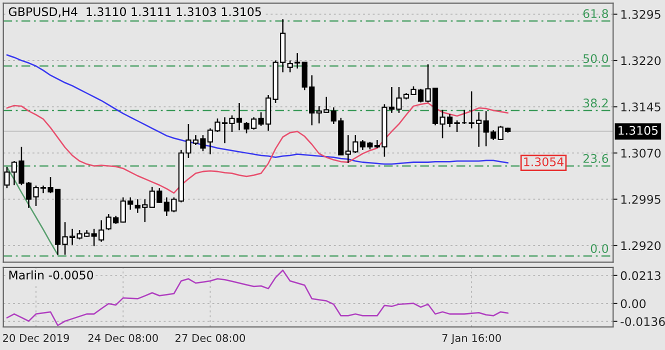 The width and height of the screenshot is (665, 350). What do you see at coordinates (640, 199) in the screenshot?
I see `y-tick-label: 1.2995` at bounding box center [640, 199].